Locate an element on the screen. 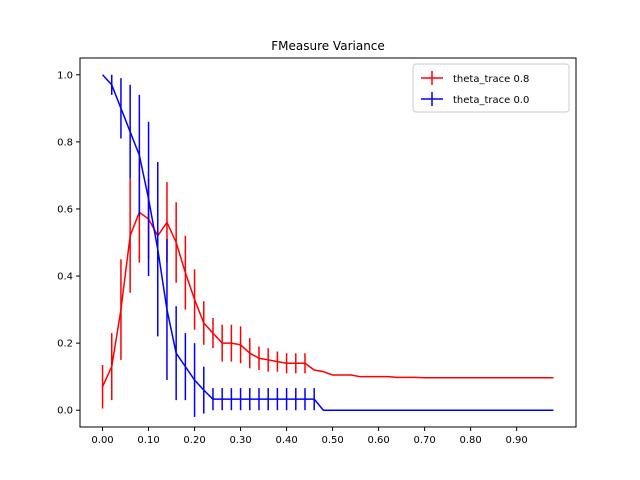  legend-box is located at coordinates (491, 88).